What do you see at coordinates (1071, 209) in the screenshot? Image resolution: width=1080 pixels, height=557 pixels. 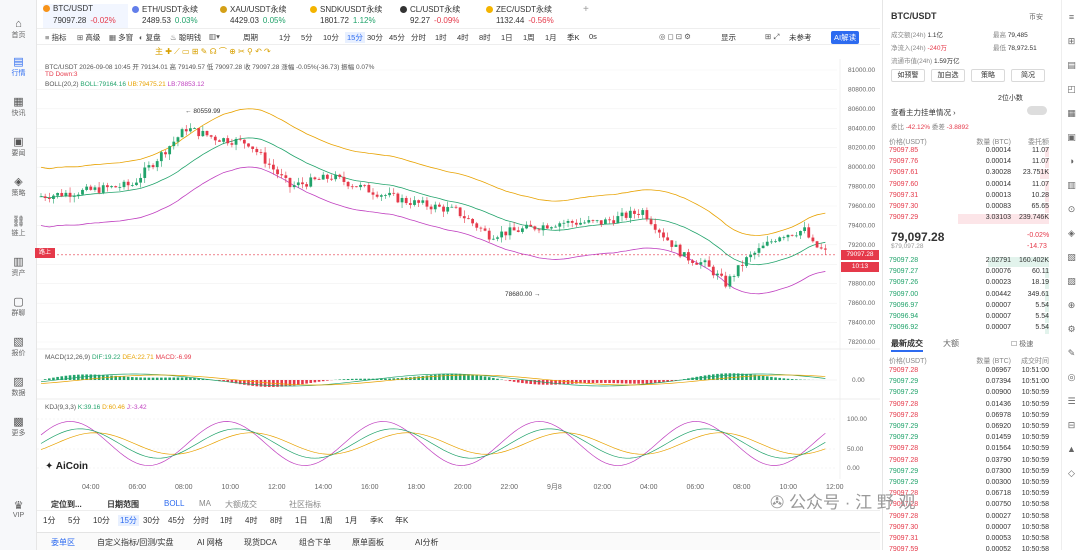 I see `side-tool-icon-8: ⊙` at bounding box center [1071, 209].